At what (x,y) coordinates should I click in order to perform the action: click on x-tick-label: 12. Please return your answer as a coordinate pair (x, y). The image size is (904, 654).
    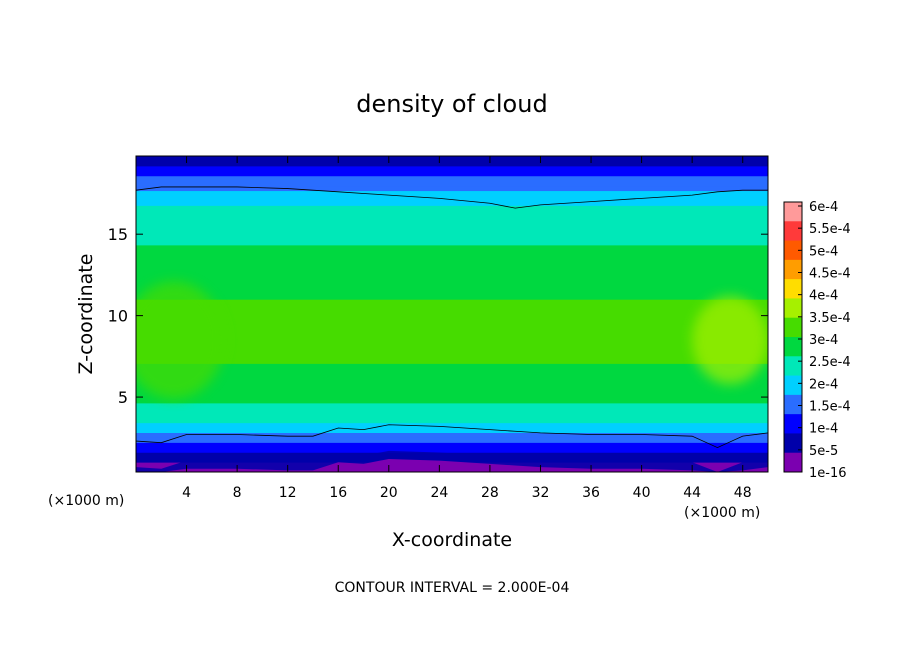
    Looking at the image, I should click on (288, 493).